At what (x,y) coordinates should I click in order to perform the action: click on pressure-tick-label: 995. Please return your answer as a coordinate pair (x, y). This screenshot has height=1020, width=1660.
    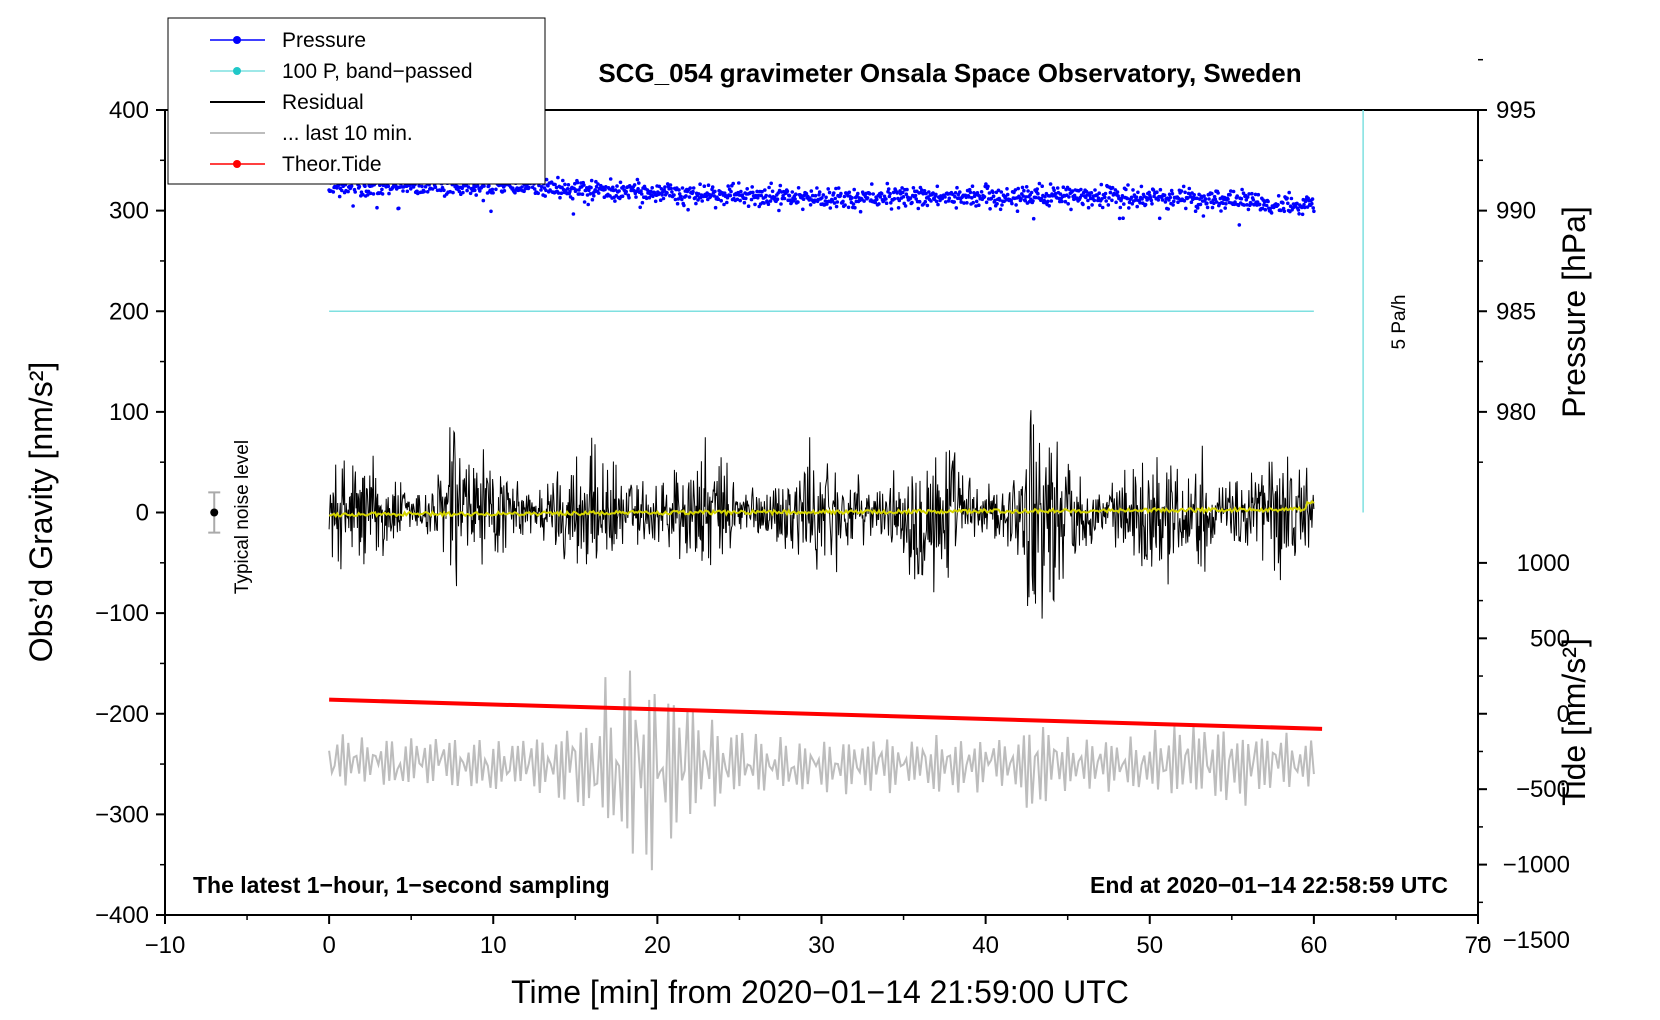
    Looking at the image, I should click on (1516, 110).